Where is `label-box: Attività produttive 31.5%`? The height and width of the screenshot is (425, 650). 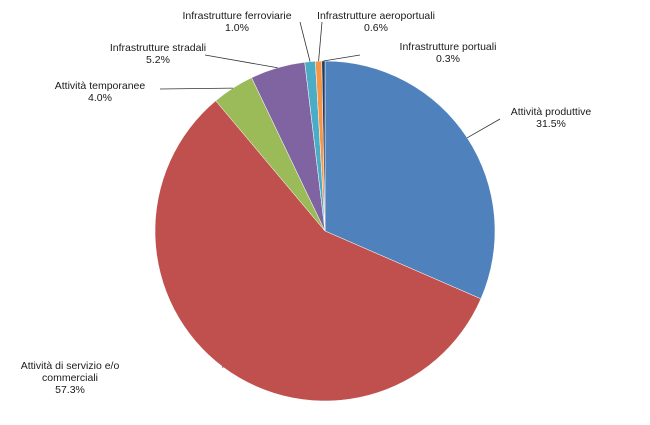 label-box: Attività produttive 31.5% is located at coordinates (551, 118).